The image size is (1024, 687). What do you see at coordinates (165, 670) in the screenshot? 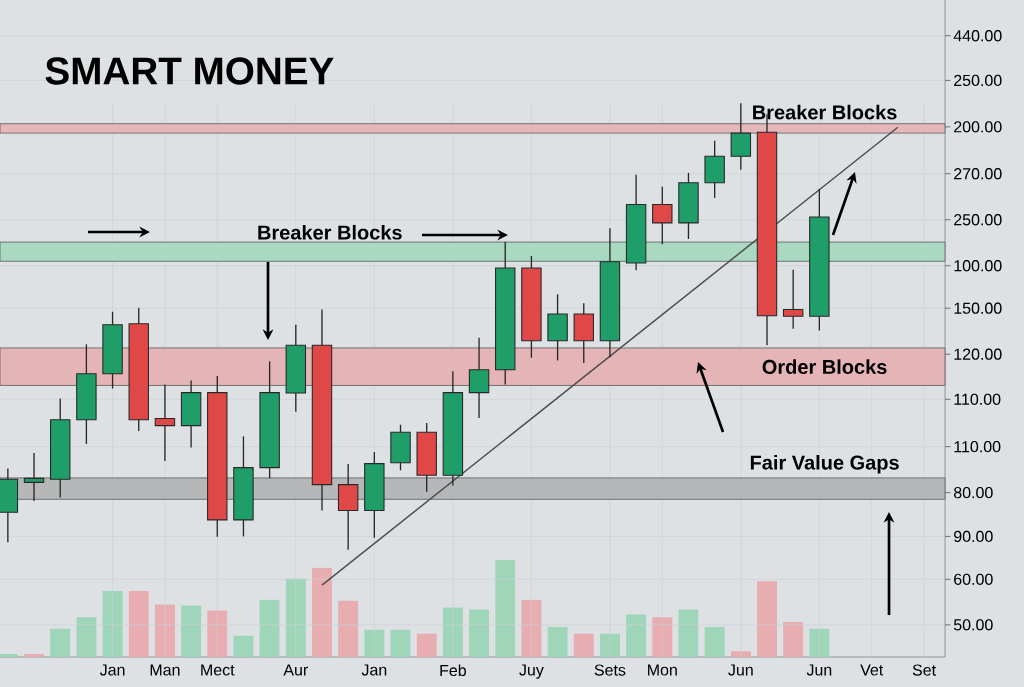
I see `x-tick-label: Man` at bounding box center [165, 670].